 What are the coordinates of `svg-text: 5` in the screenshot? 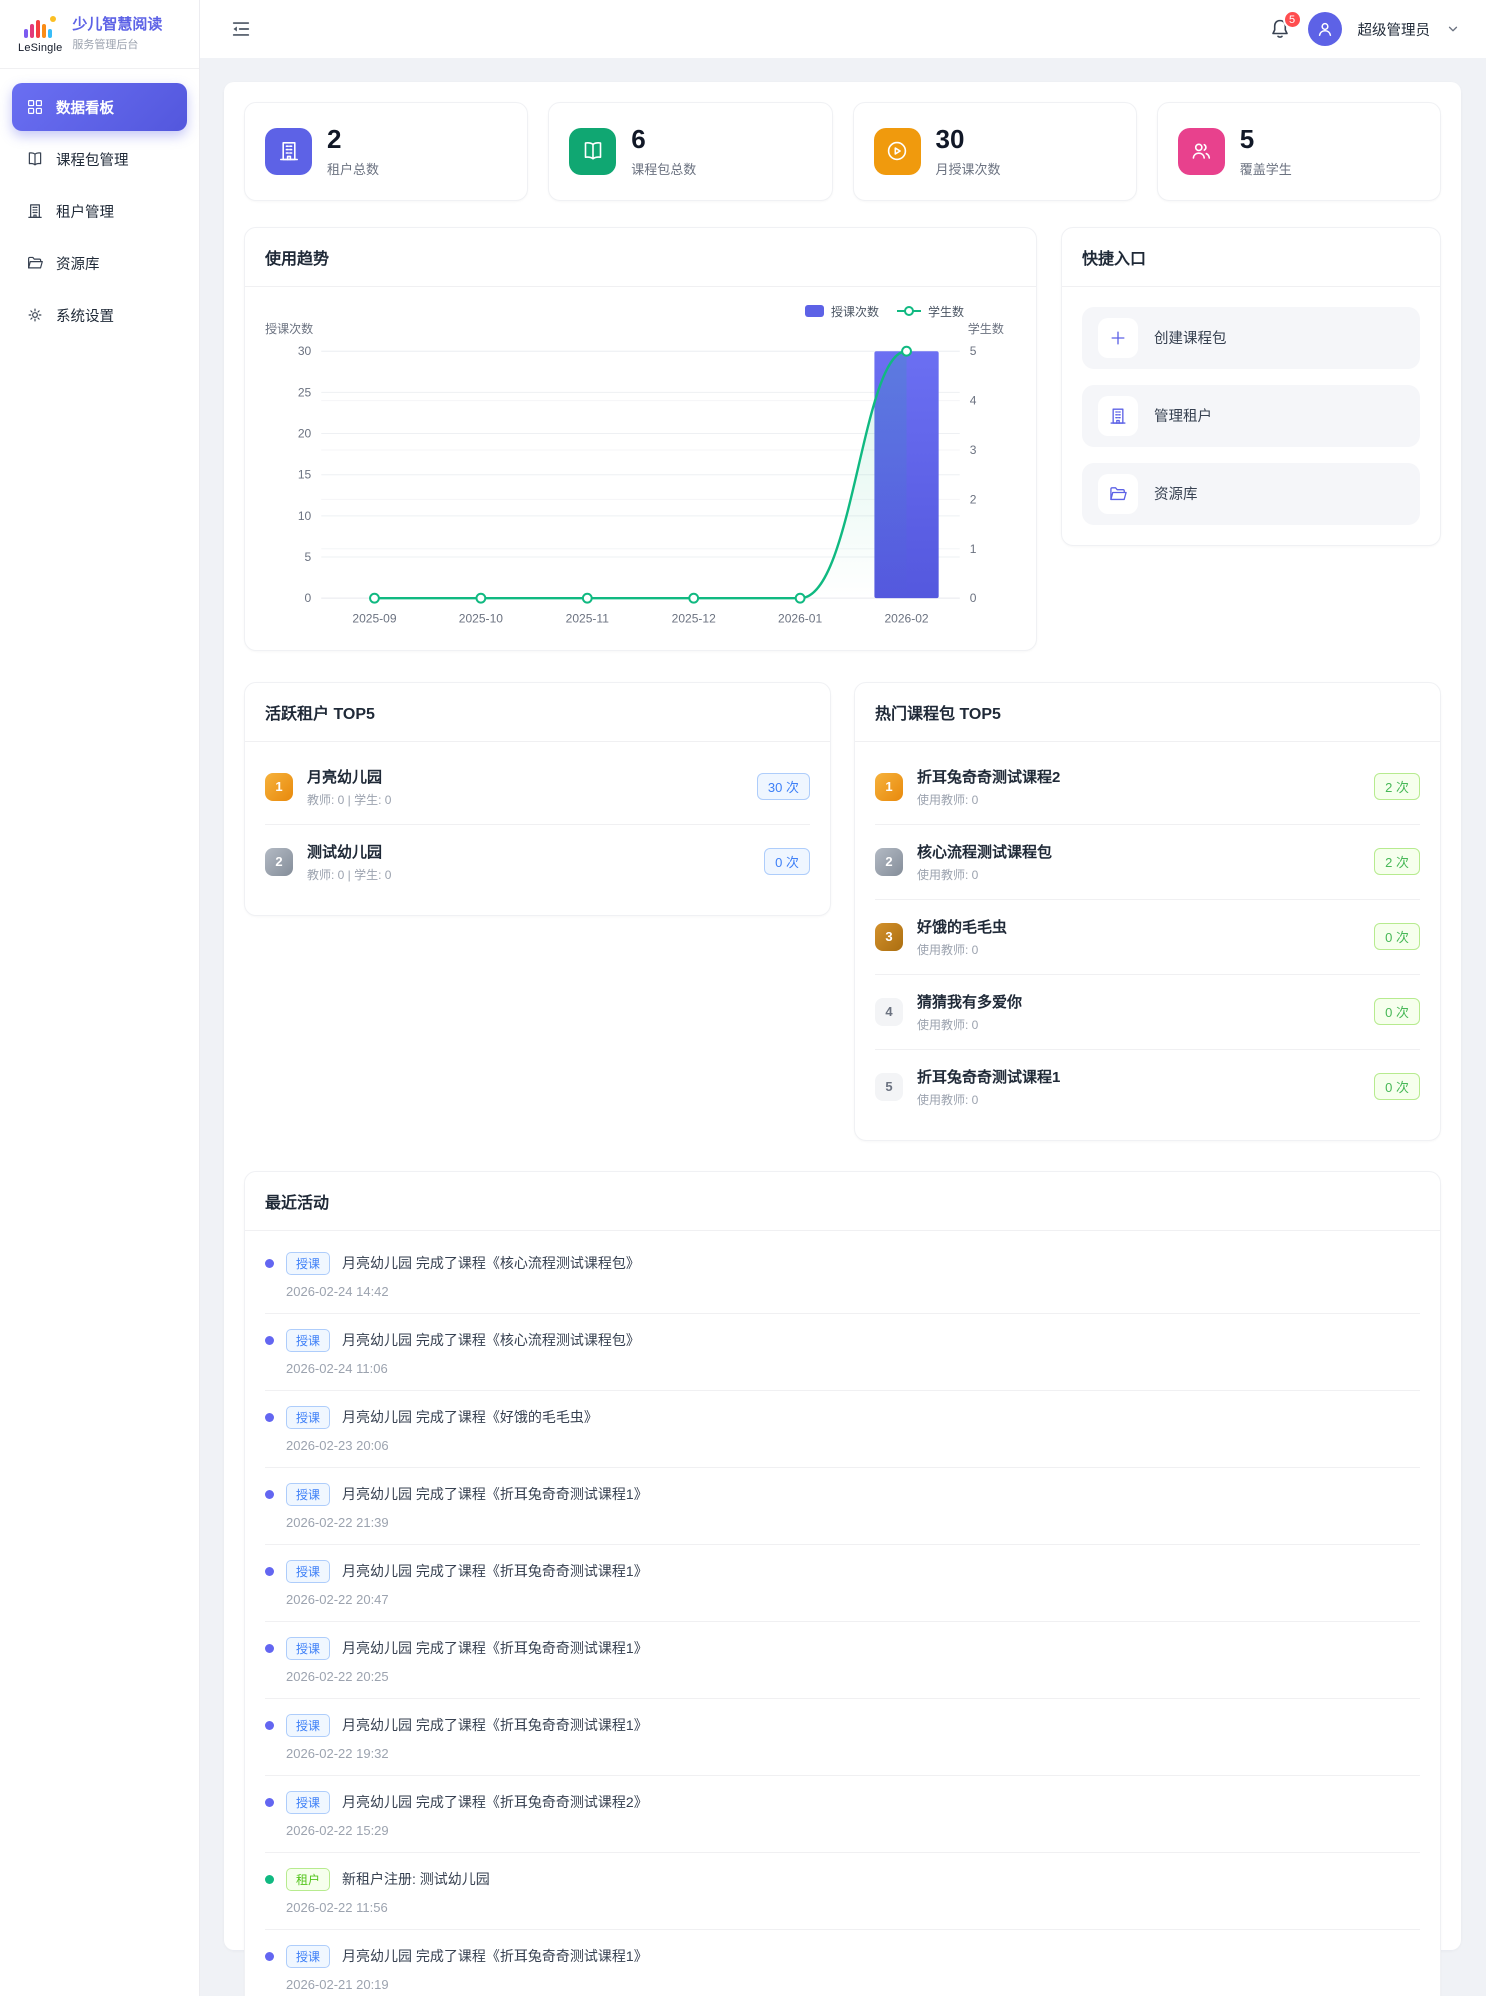 It's located at (973, 351).